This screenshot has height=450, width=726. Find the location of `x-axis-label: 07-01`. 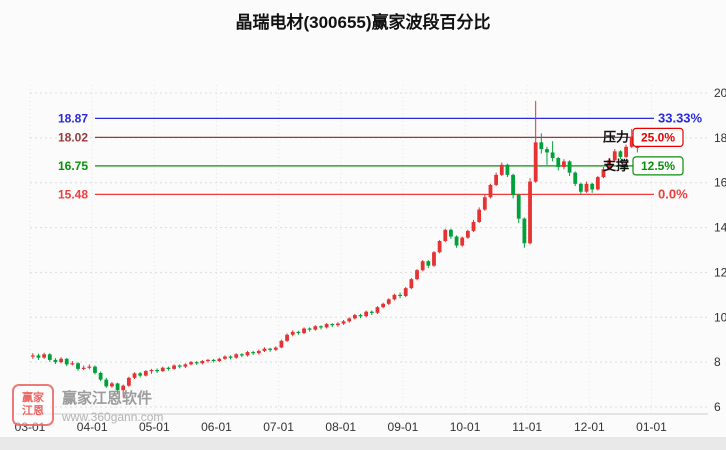

x-axis-label: 07-01 is located at coordinates (278, 427).